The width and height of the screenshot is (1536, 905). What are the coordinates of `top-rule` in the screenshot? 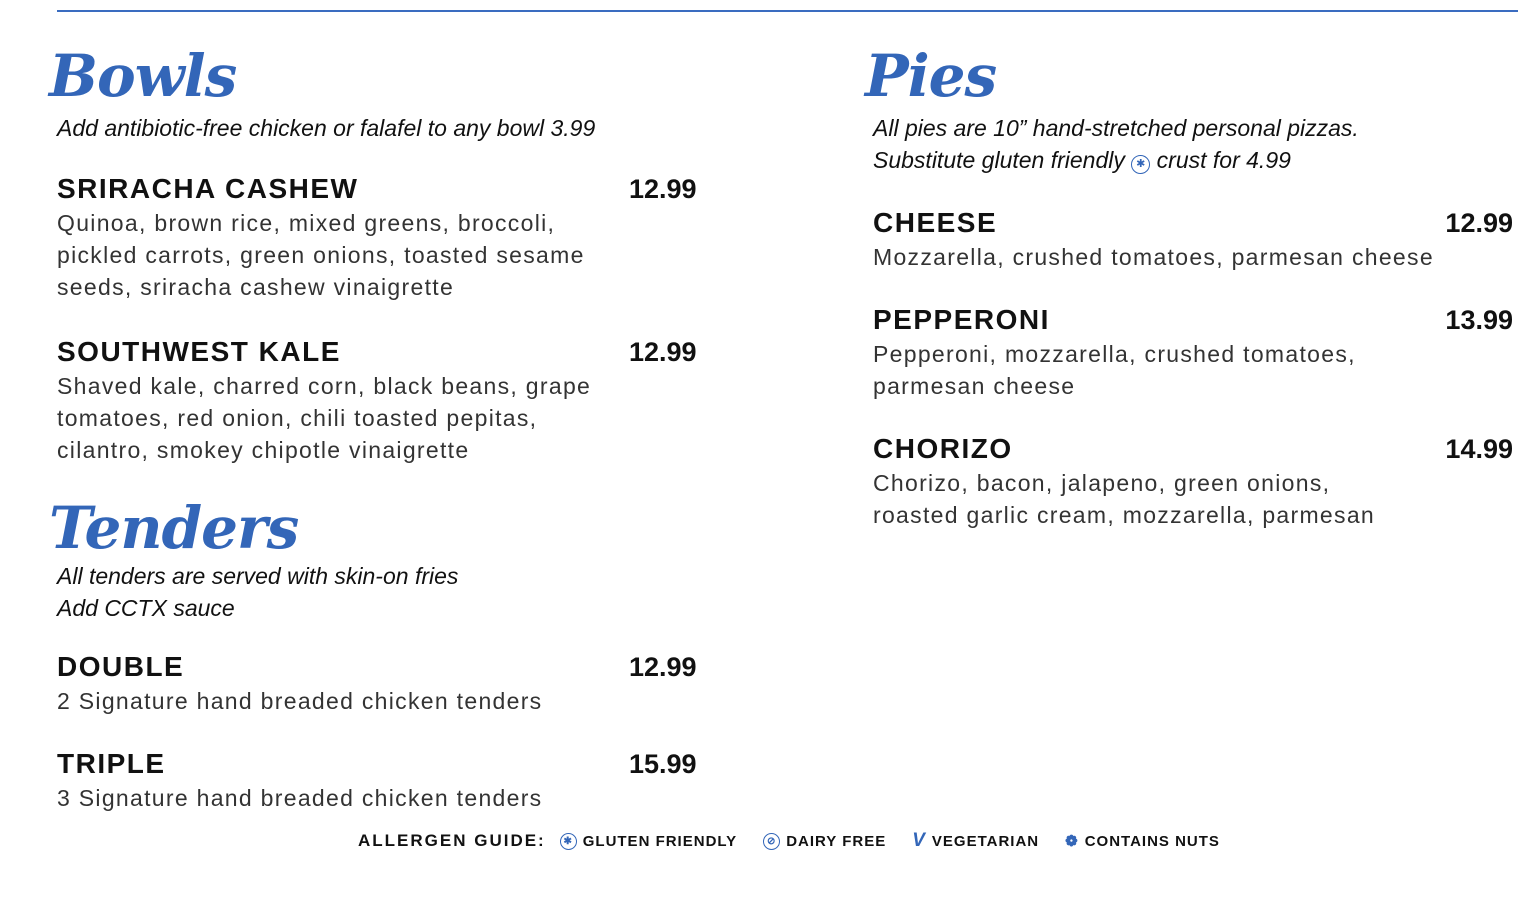 It's located at (787, 11).